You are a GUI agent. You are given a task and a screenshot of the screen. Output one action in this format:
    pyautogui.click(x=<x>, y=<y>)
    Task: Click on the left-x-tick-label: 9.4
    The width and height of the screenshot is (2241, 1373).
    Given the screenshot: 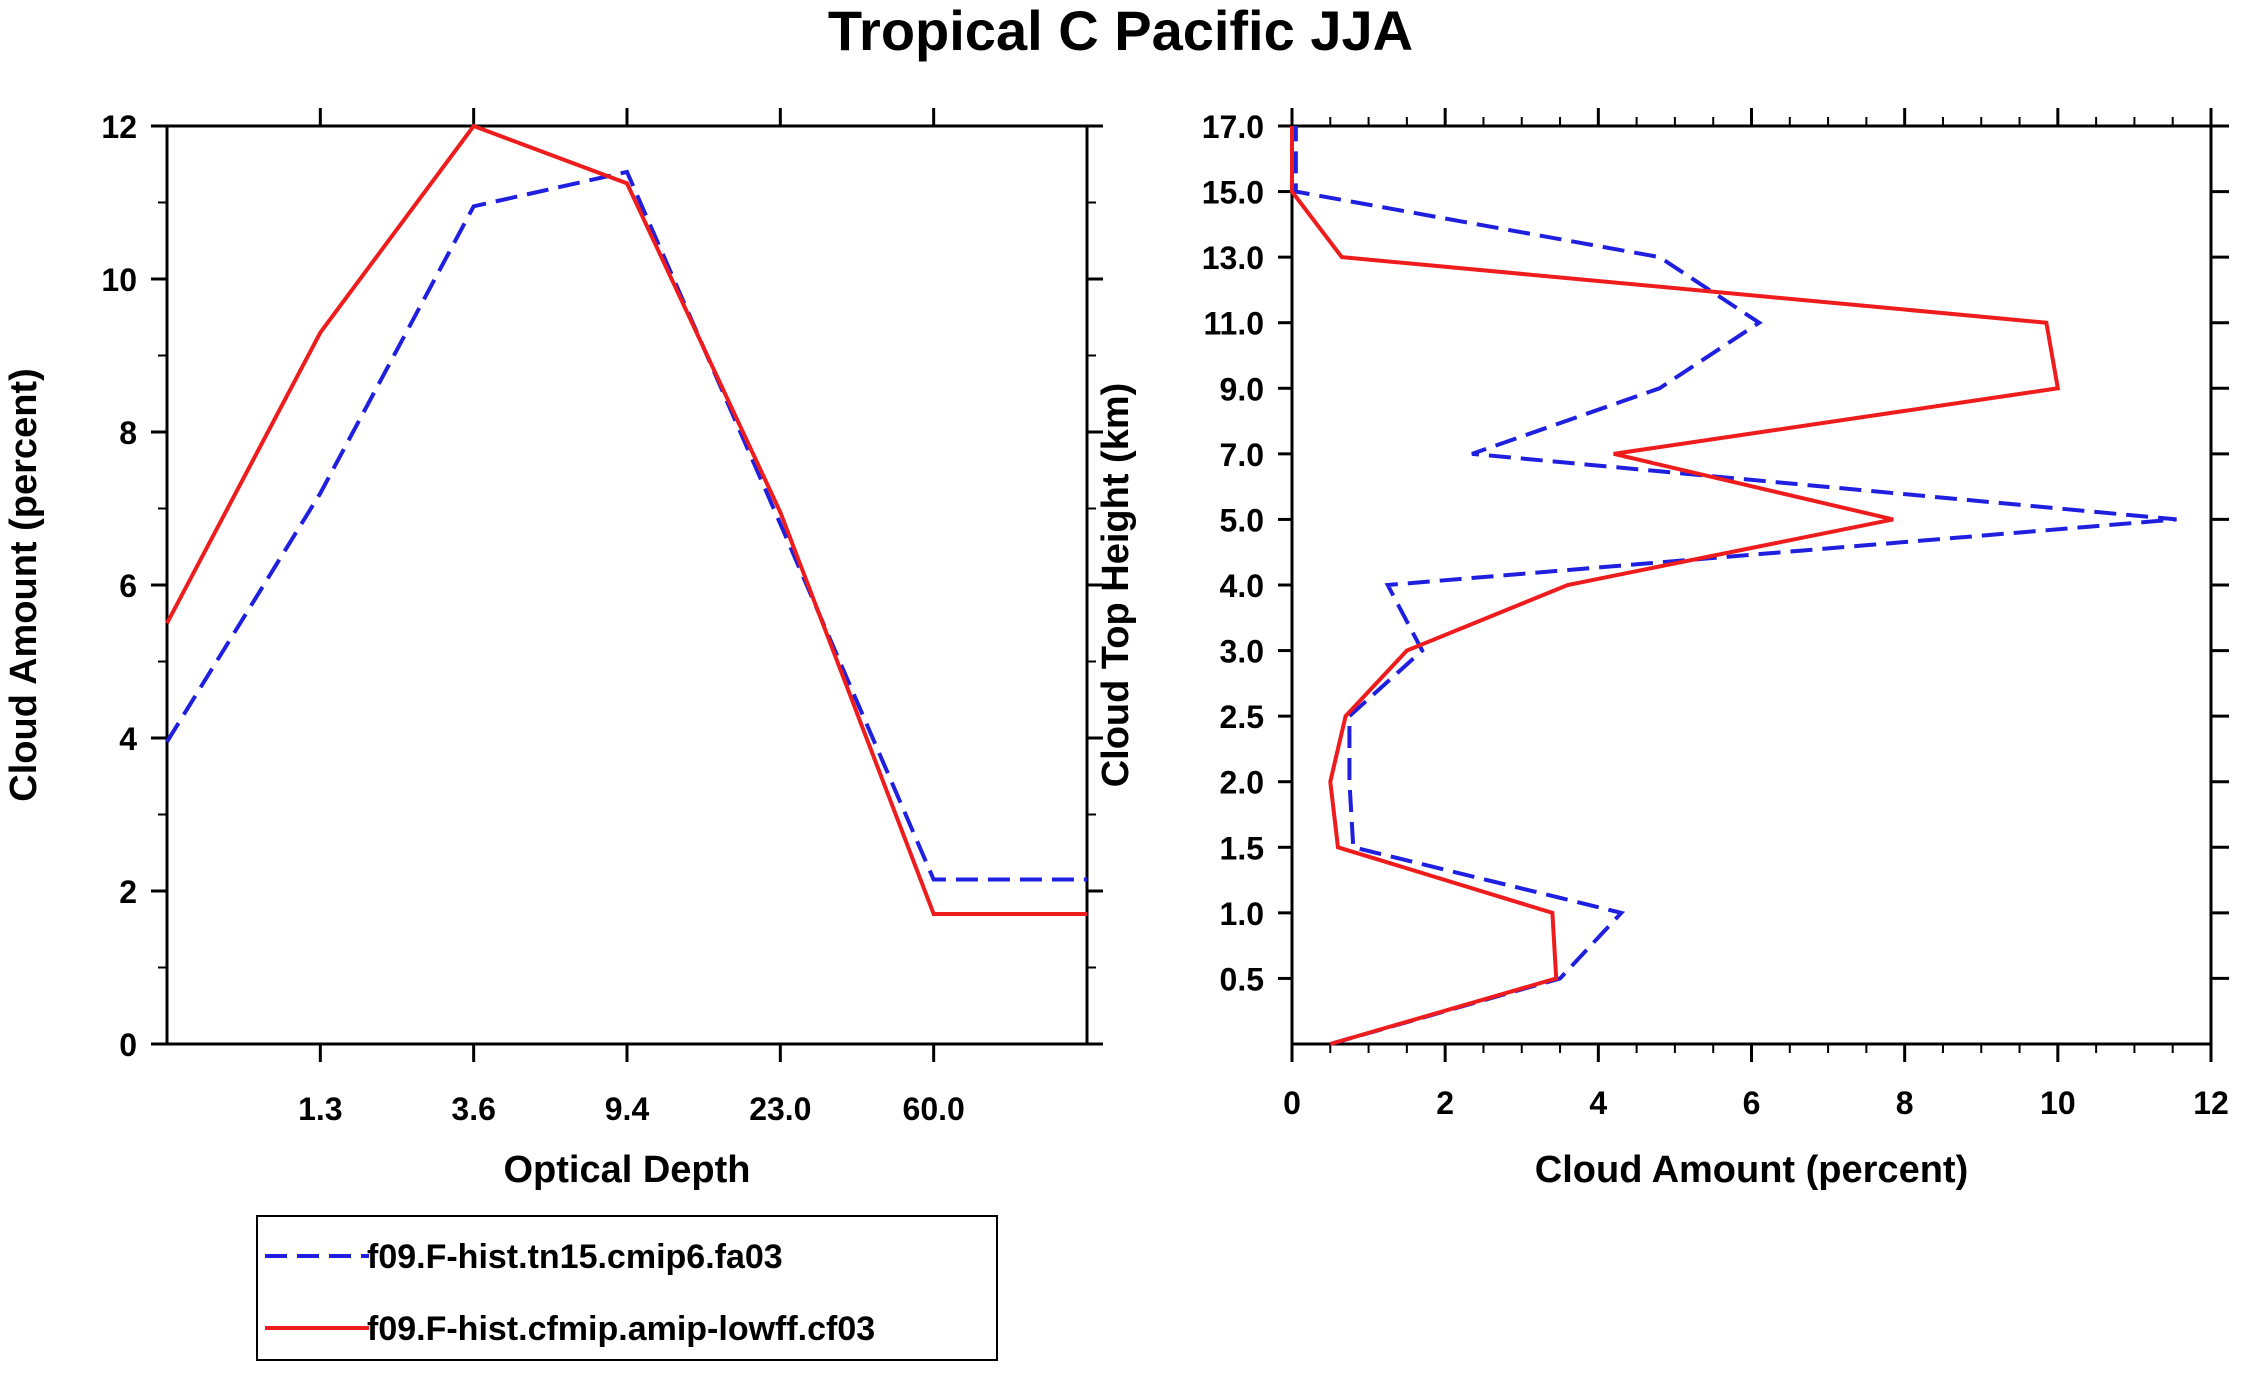 What is the action you would take?
    pyautogui.click(x=627, y=1109)
    